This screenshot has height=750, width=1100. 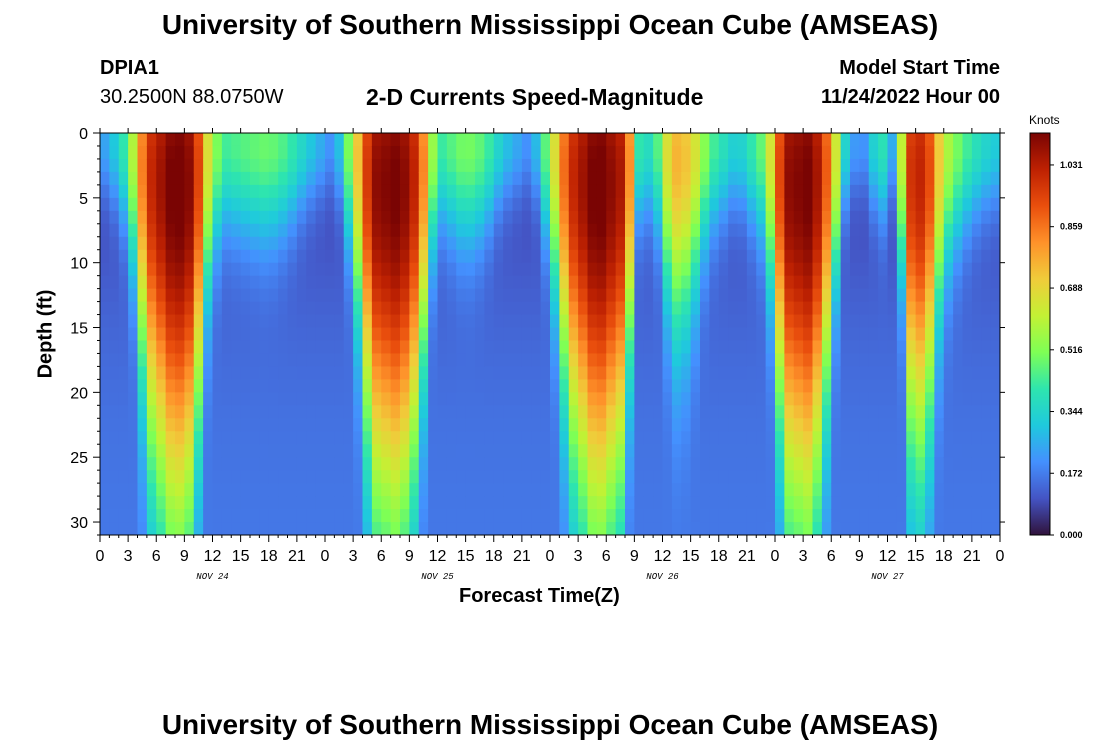 I want to click on x-tick-label: 3, so click(x=128, y=556).